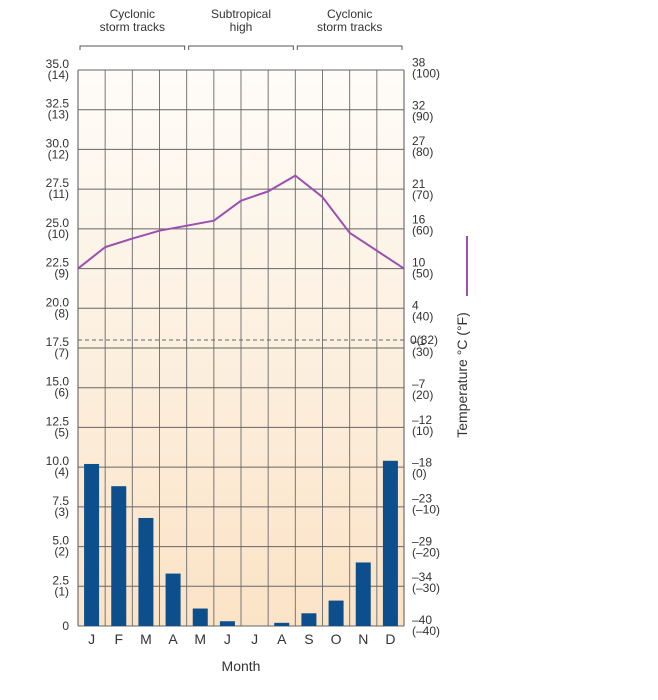  I want to click on precip-tick-label: (14), so click(58, 75).